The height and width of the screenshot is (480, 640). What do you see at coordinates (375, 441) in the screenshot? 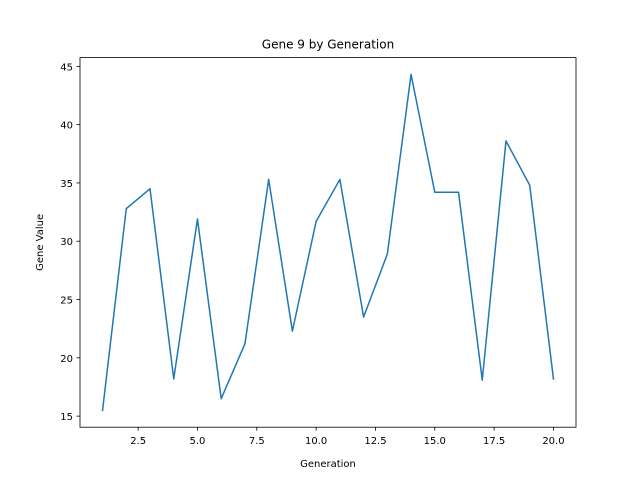
I see `x-tick-label: 12.5` at bounding box center [375, 441].